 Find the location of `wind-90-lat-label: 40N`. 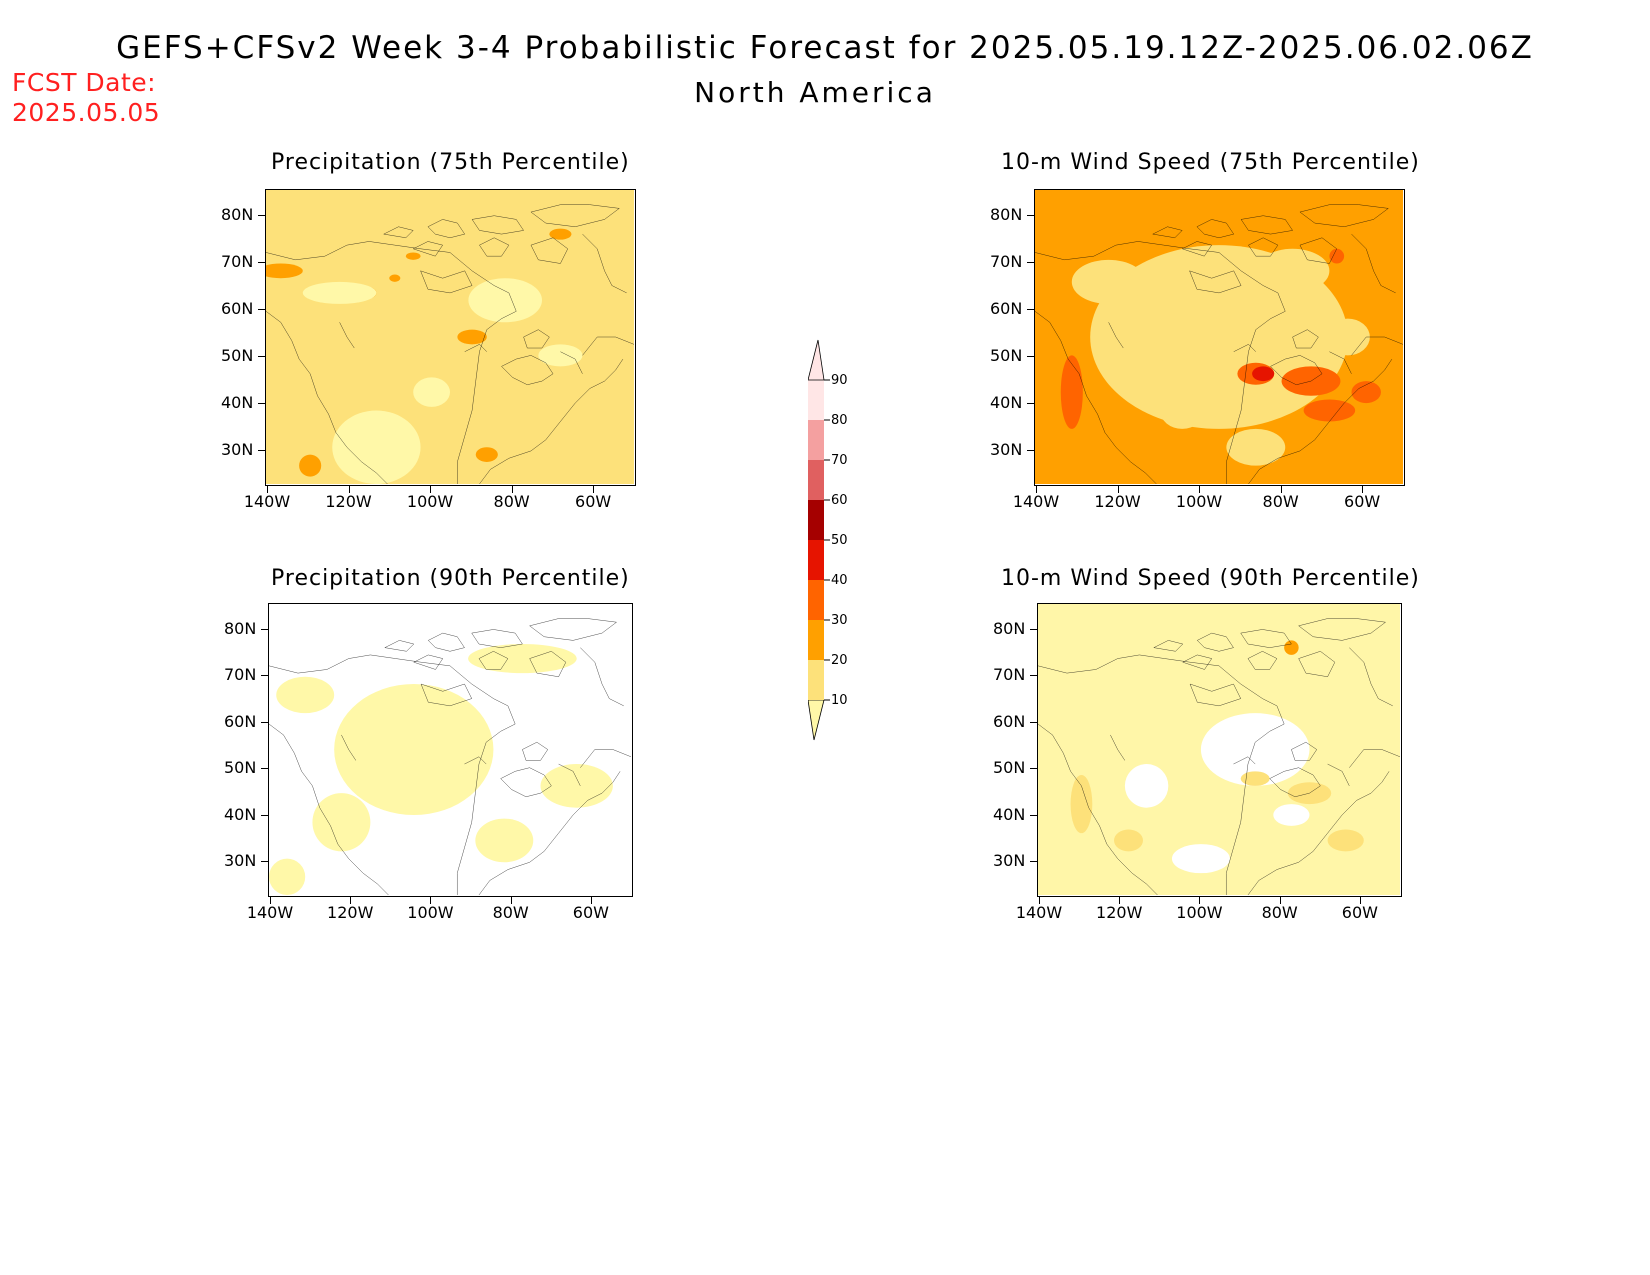

wind-90-lat-label: 40N is located at coordinates (1009, 814).